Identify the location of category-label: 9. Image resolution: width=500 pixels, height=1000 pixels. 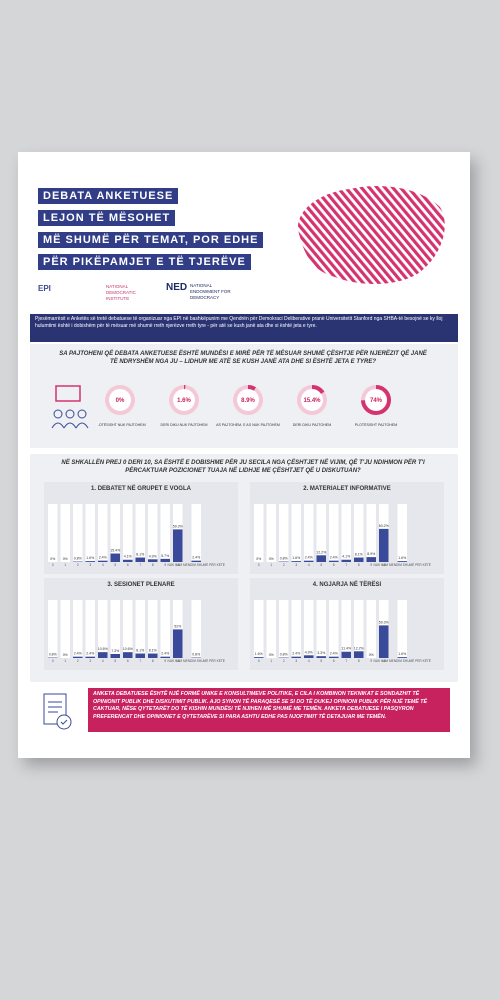
(371, 661).